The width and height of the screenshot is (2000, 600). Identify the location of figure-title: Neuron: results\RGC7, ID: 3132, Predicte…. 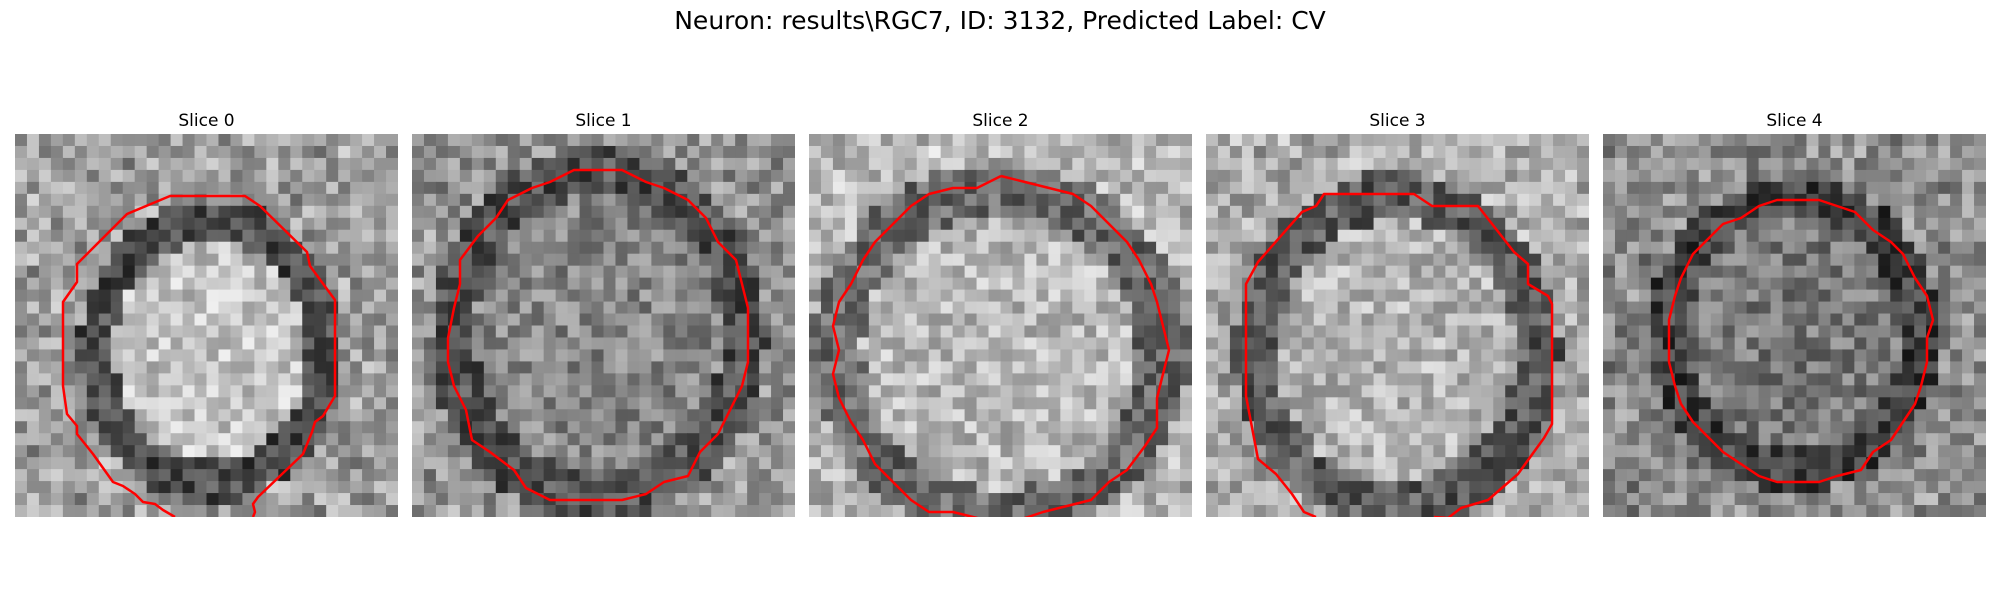
(1000, 20).